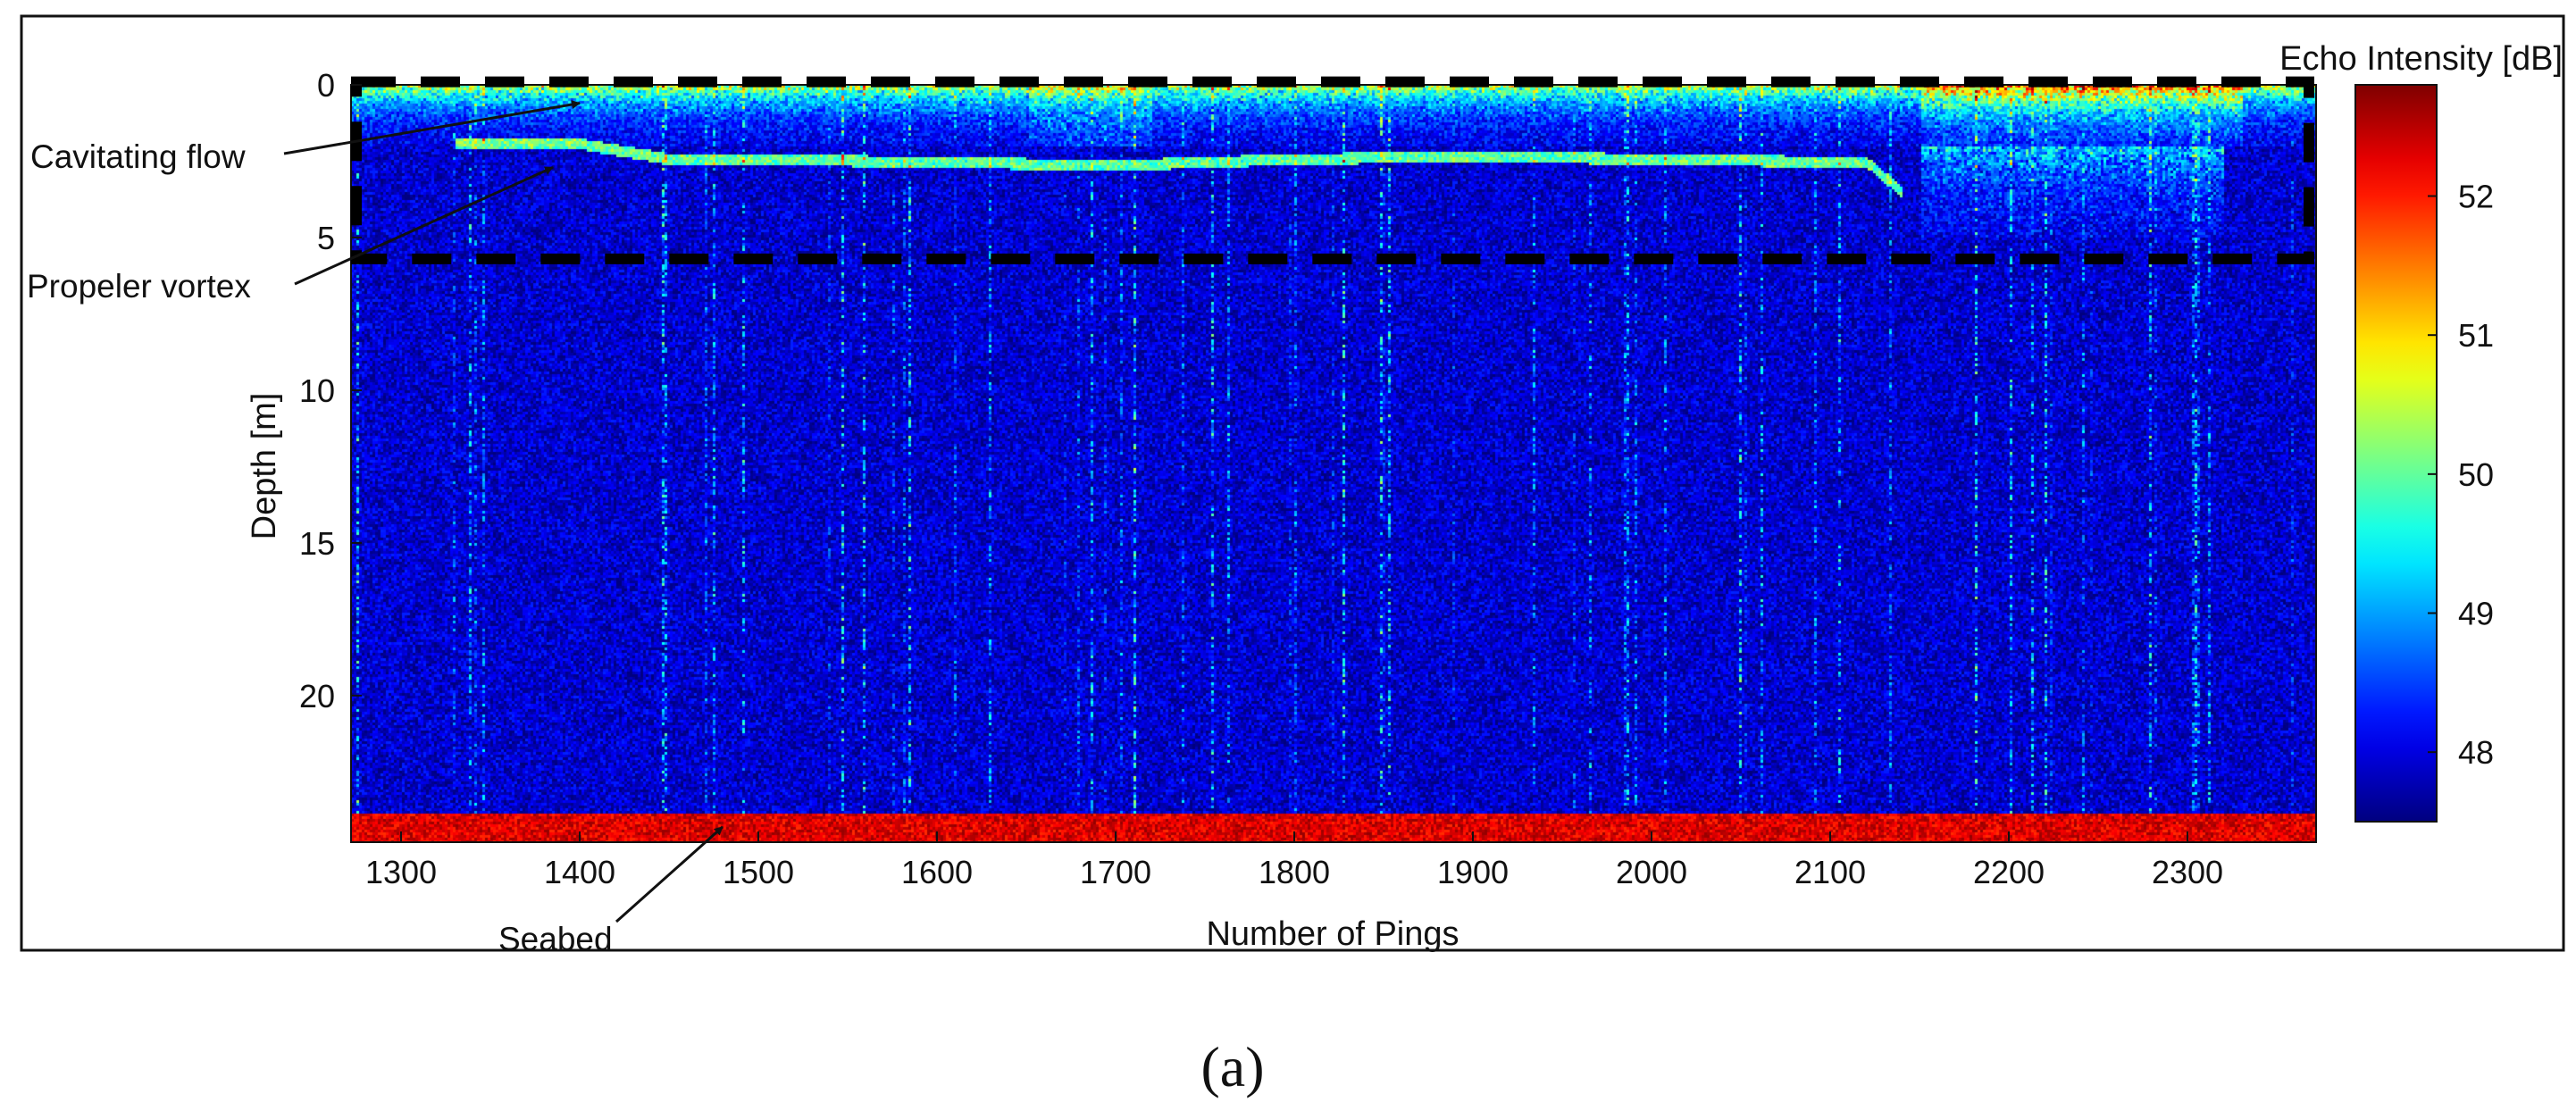 The width and height of the screenshot is (2576, 1111). I want to click on x-tick-label: 1800, so click(1294, 872).